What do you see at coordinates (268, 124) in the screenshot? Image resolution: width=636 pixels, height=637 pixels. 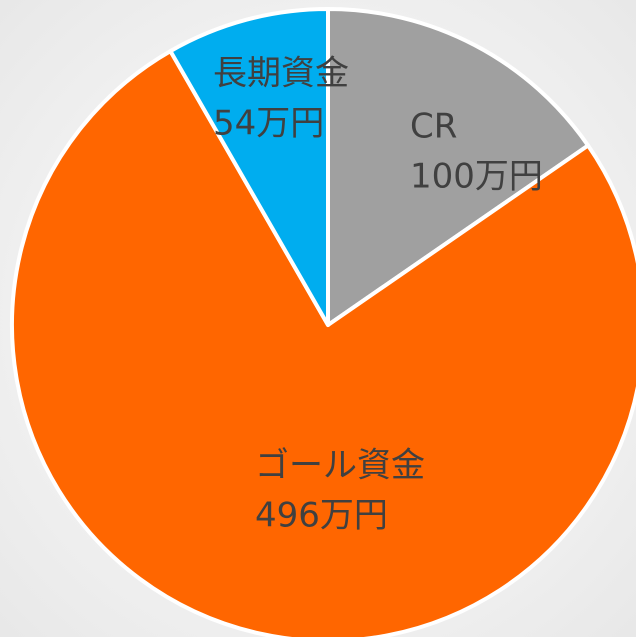 I see `slice-value-label: 54万円` at bounding box center [268, 124].